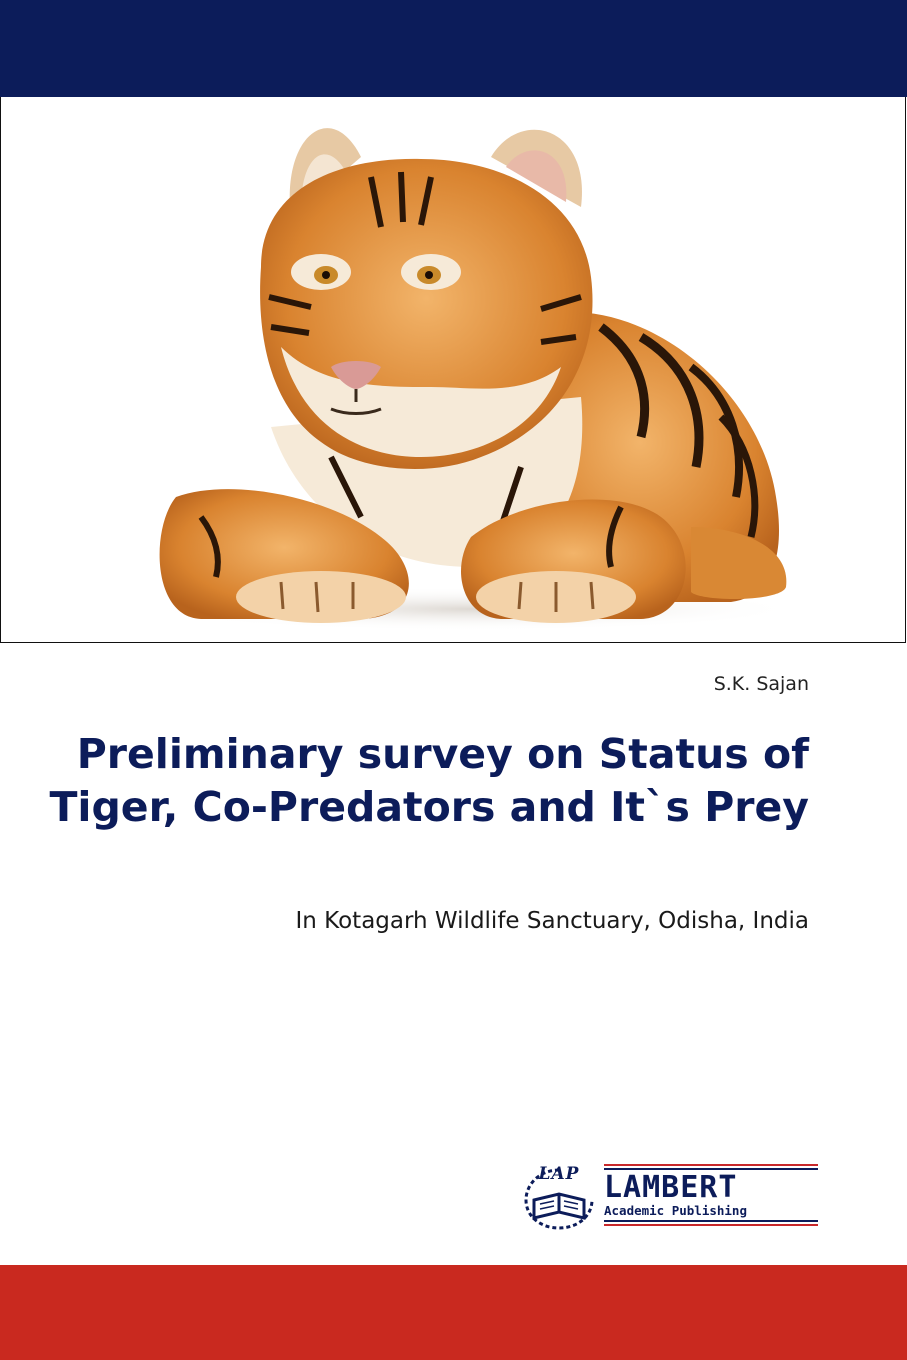 This screenshot has width=907, height=1360. Describe the element at coordinates (453, 1312) in the screenshot. I see `bottom-red-band` at that location.